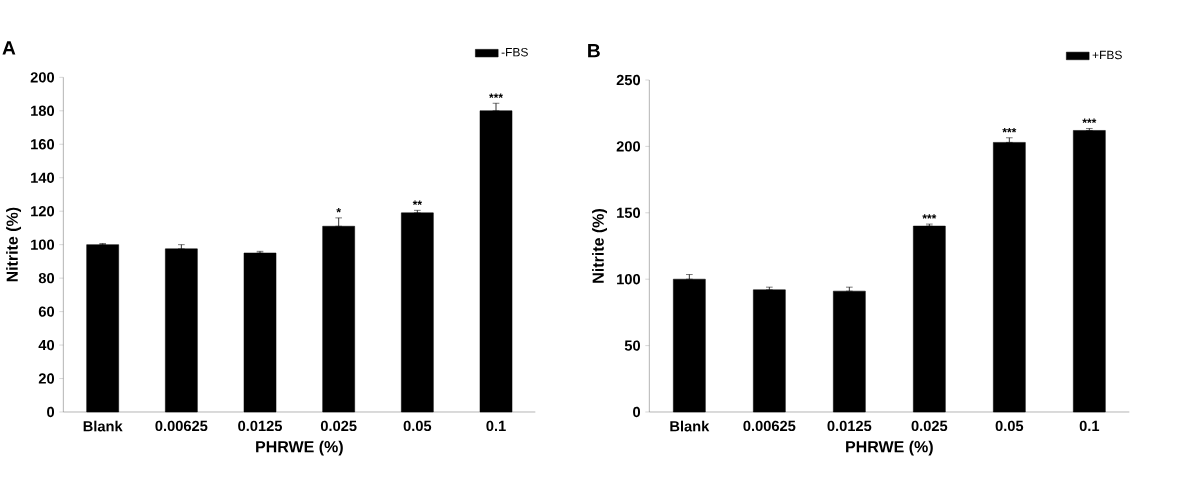 The height and width of the screenshot is (479, 1184). I want to click on y-tick-label: 40, so click(46, 345).